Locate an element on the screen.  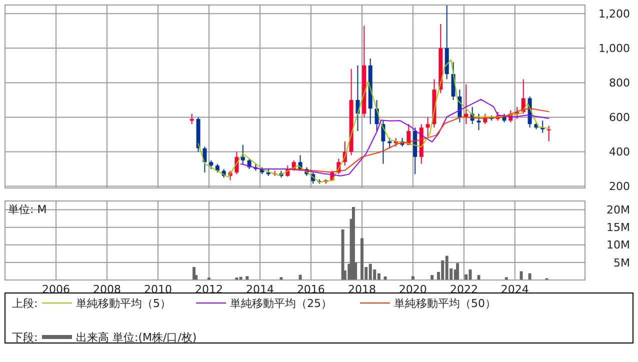
y-tick-label: 400 is located at coordinates (619, 152).